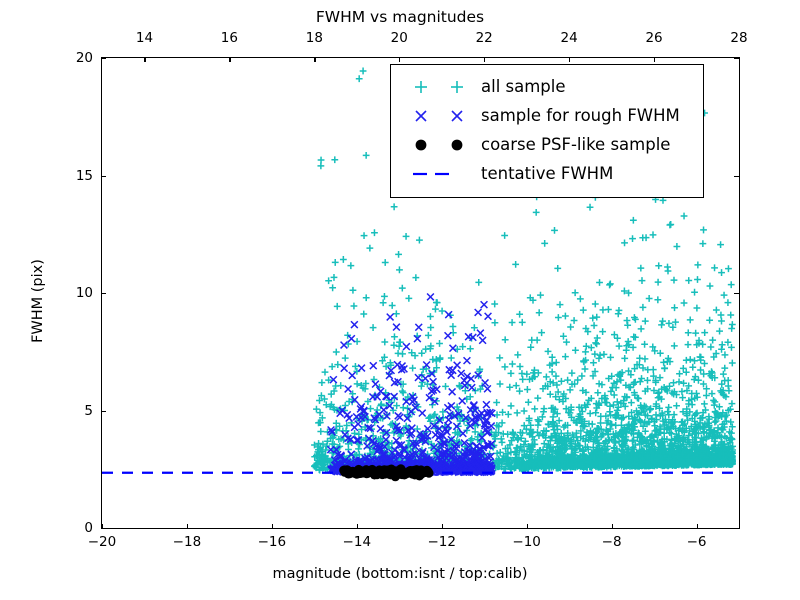  I want to click on x-tick-label-top: 26, so click(654, 38).